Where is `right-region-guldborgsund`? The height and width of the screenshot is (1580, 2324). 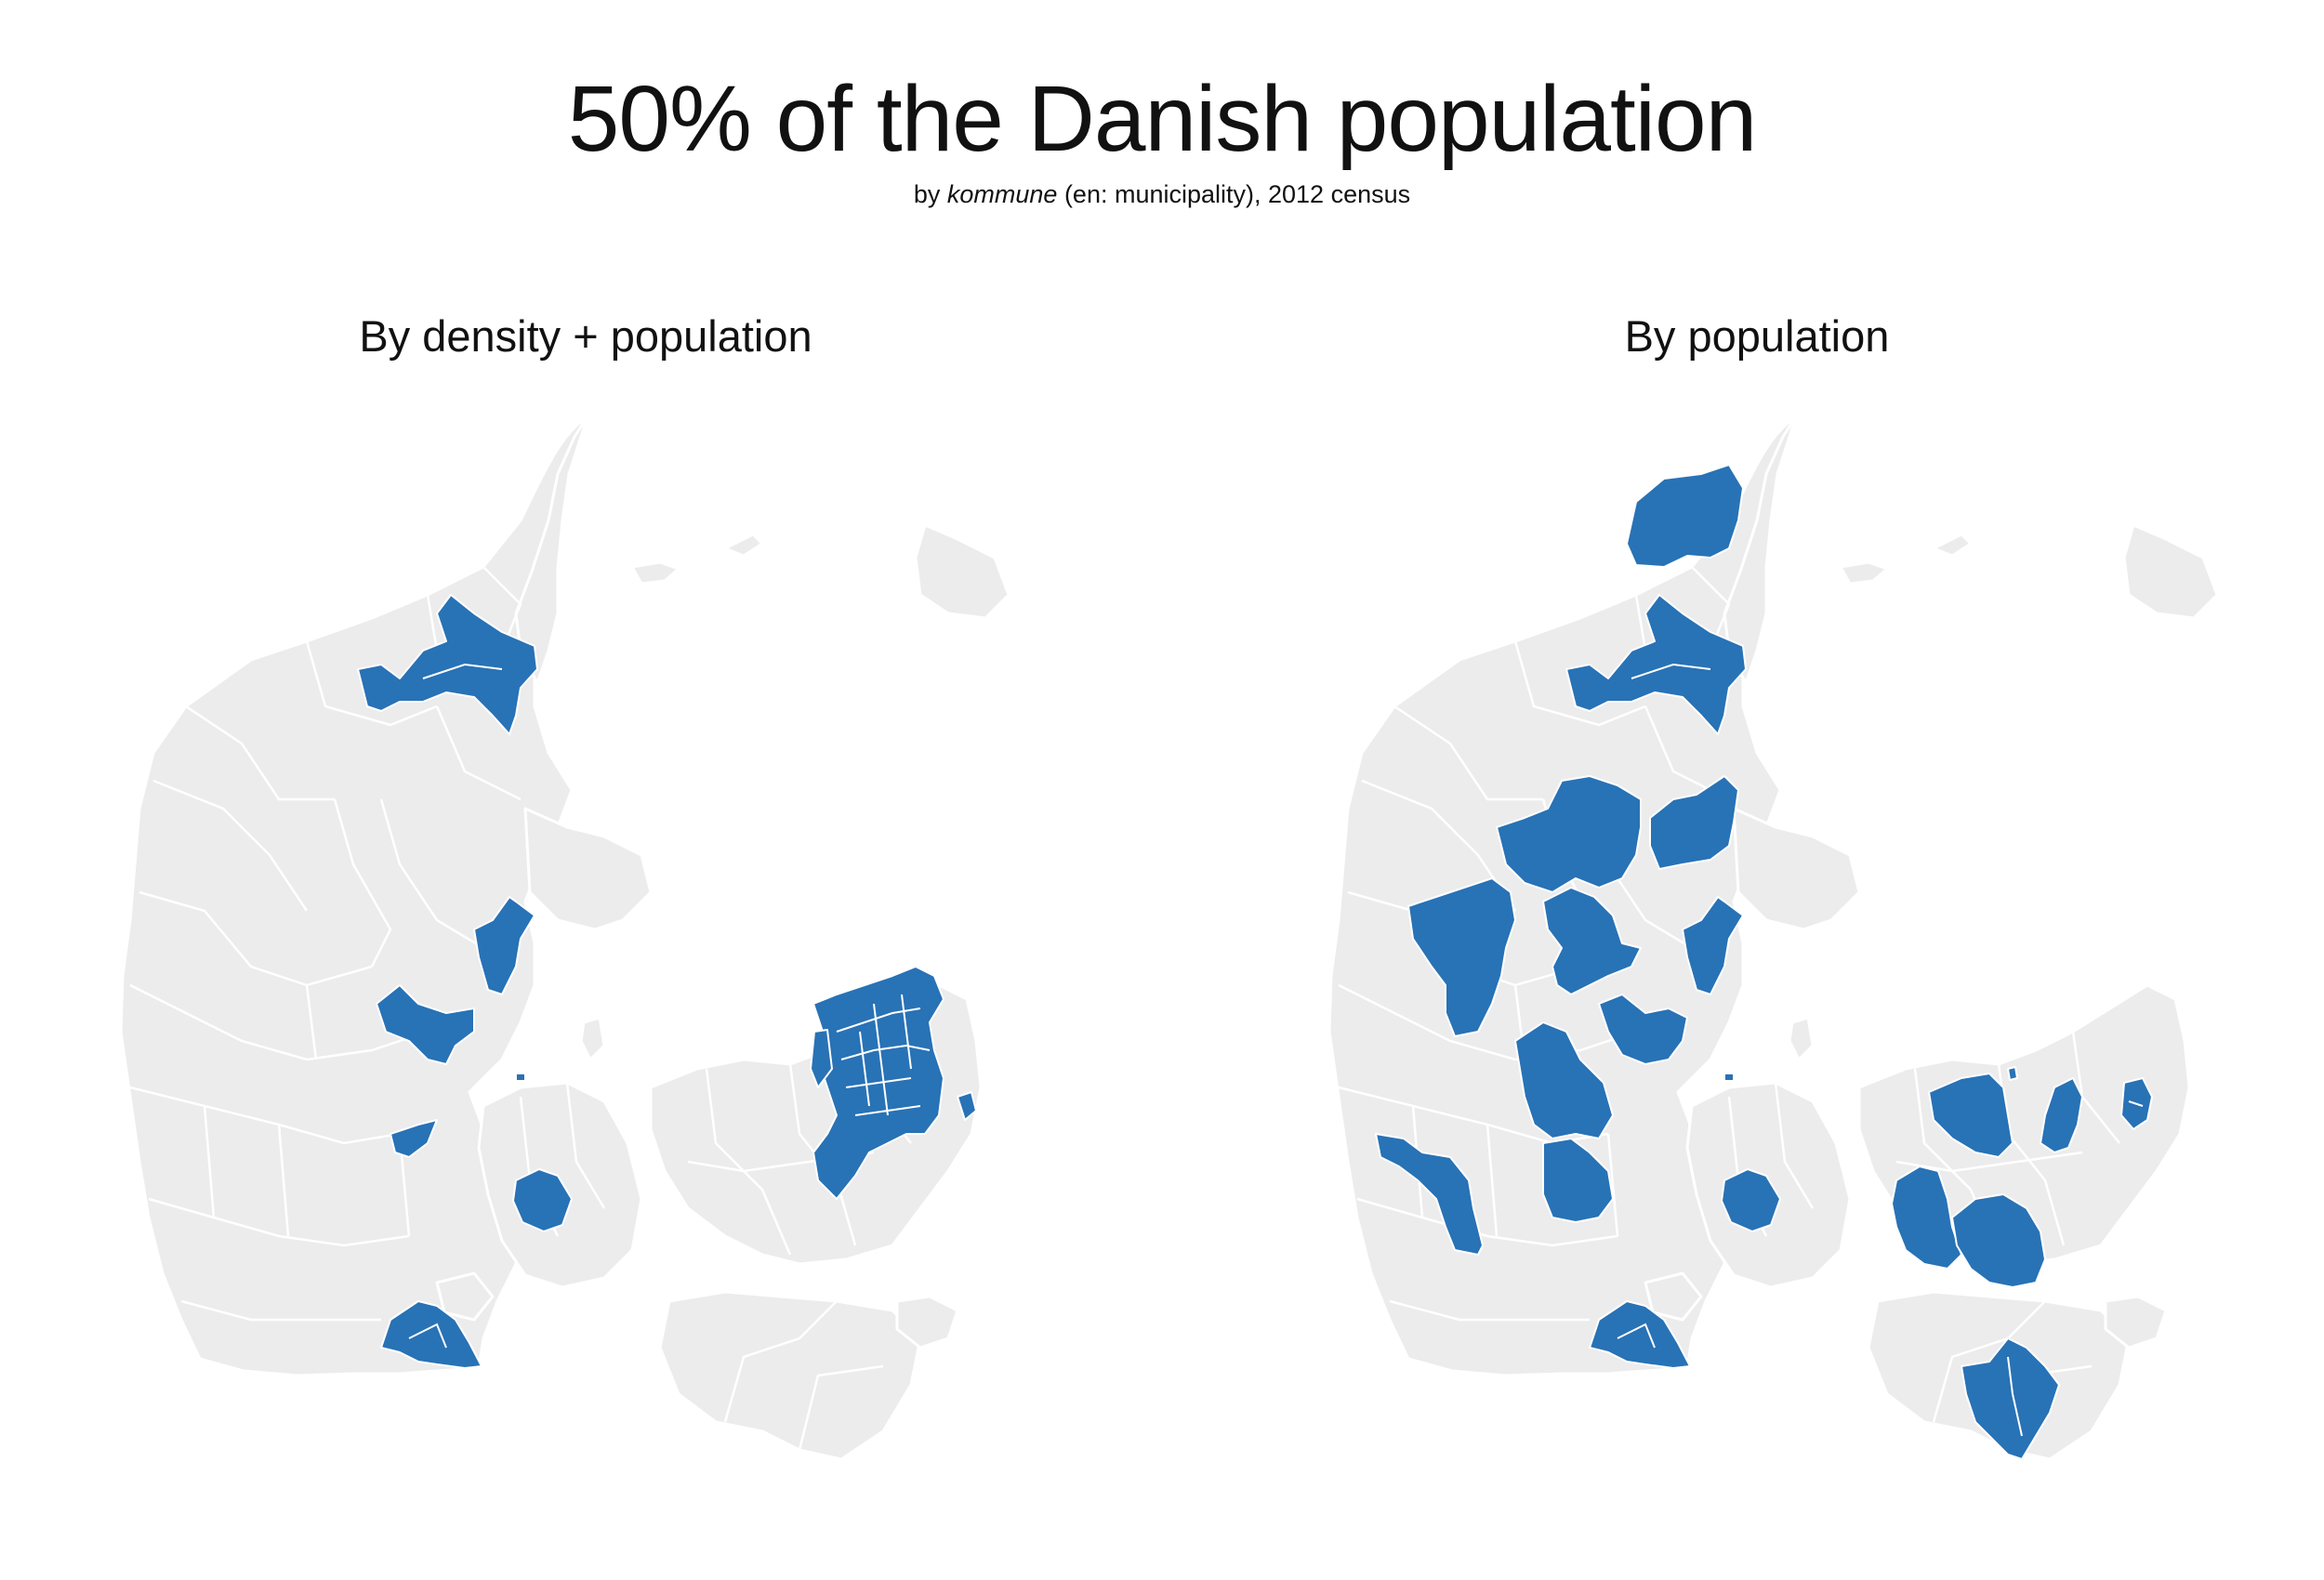 right-region-guldborgsund is located at coordinates (2010, 1398).